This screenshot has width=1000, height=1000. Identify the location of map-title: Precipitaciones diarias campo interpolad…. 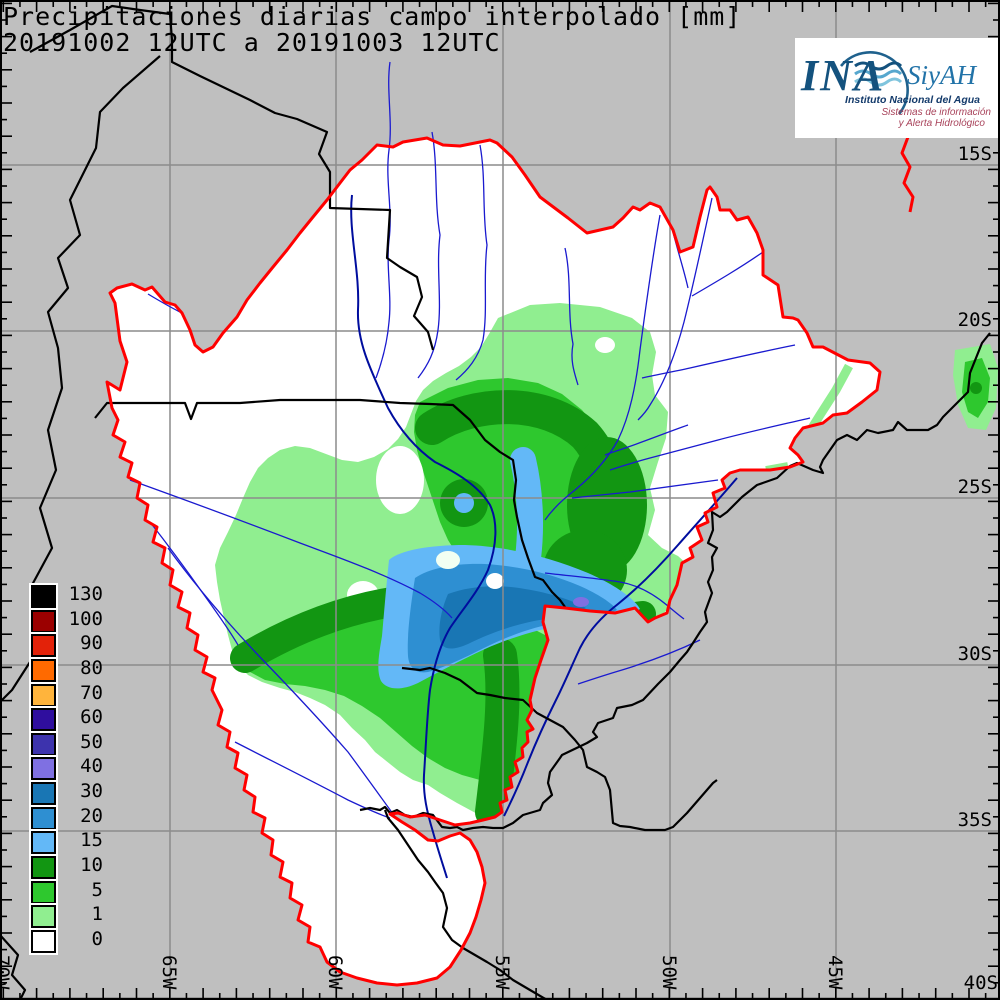
(372, 16).